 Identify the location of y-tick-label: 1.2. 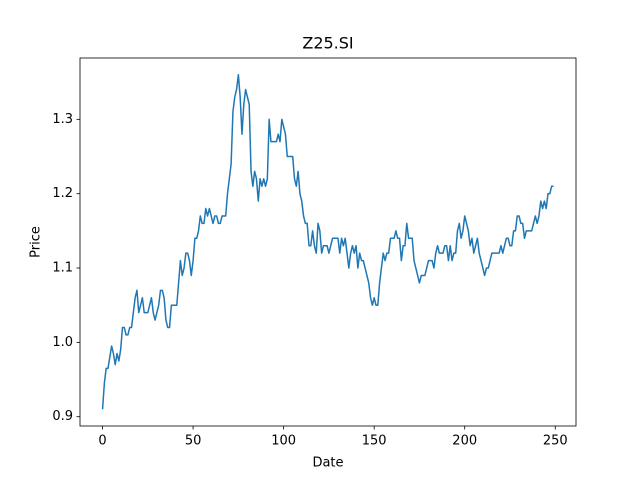
(62, 193).